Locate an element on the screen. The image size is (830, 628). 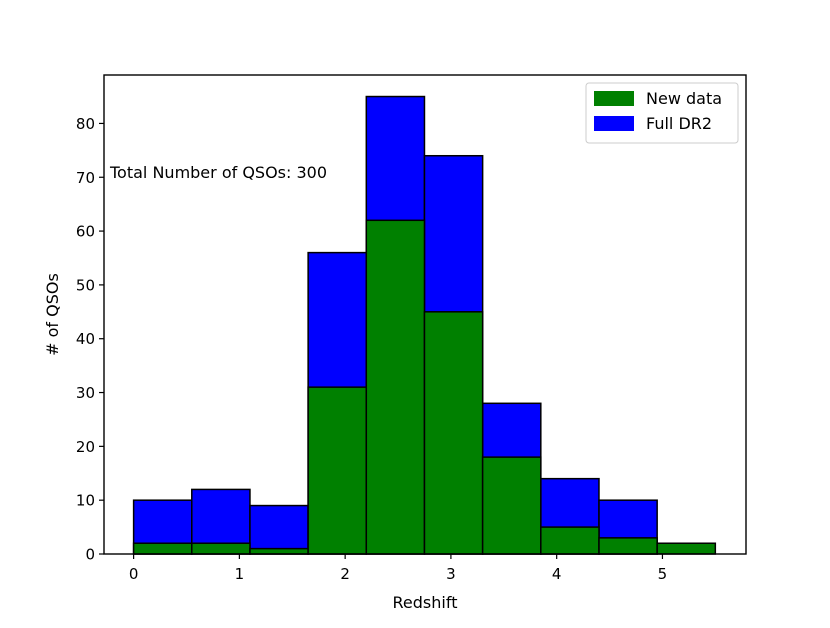
x-tick-label: 0 is located at coordinates (134, 574).